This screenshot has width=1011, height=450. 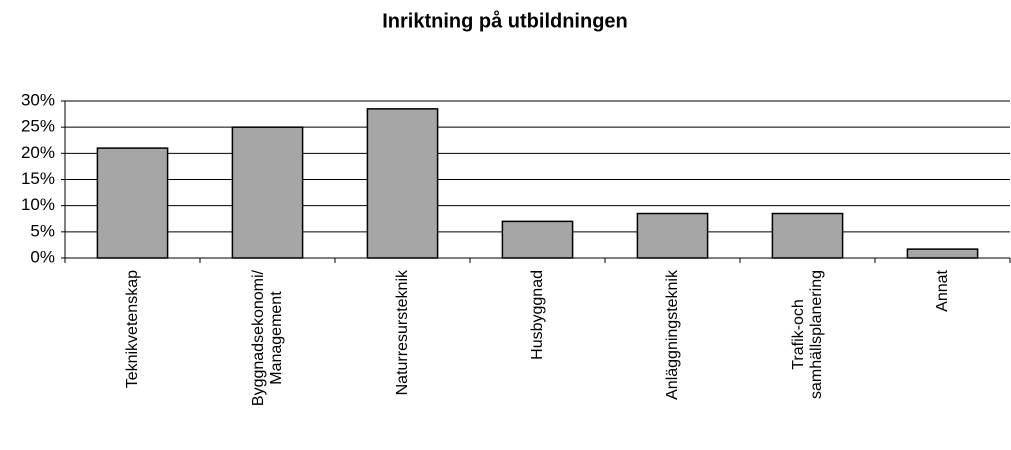 What do you see at coordinates (672, 335) in the screenshot?
I see `x-tick-label: Anläggningsteknik` at bounding box center [672, 335].